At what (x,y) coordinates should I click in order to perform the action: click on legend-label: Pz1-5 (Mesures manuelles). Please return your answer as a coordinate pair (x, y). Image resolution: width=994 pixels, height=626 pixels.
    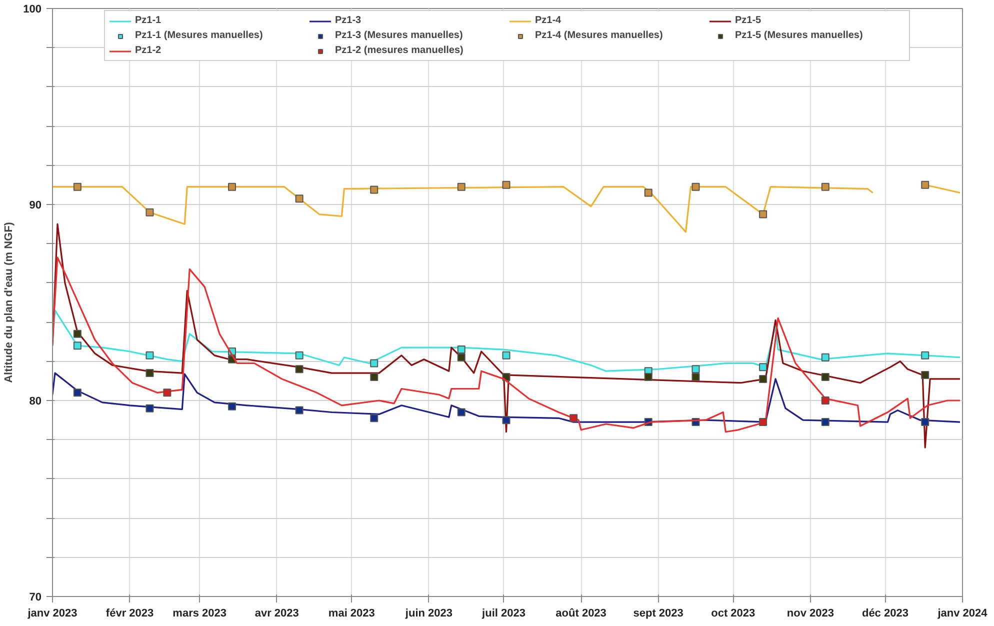
    Looking at the image, I should click on (799, 35).